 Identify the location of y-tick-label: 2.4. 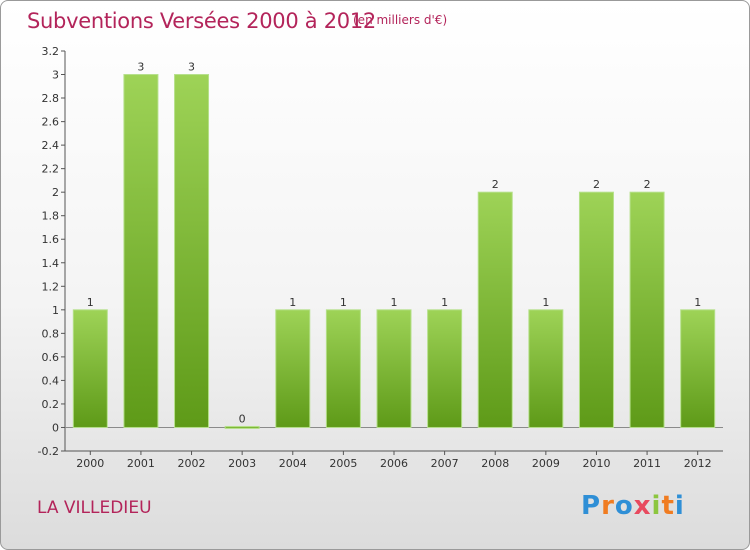
(51, 145).